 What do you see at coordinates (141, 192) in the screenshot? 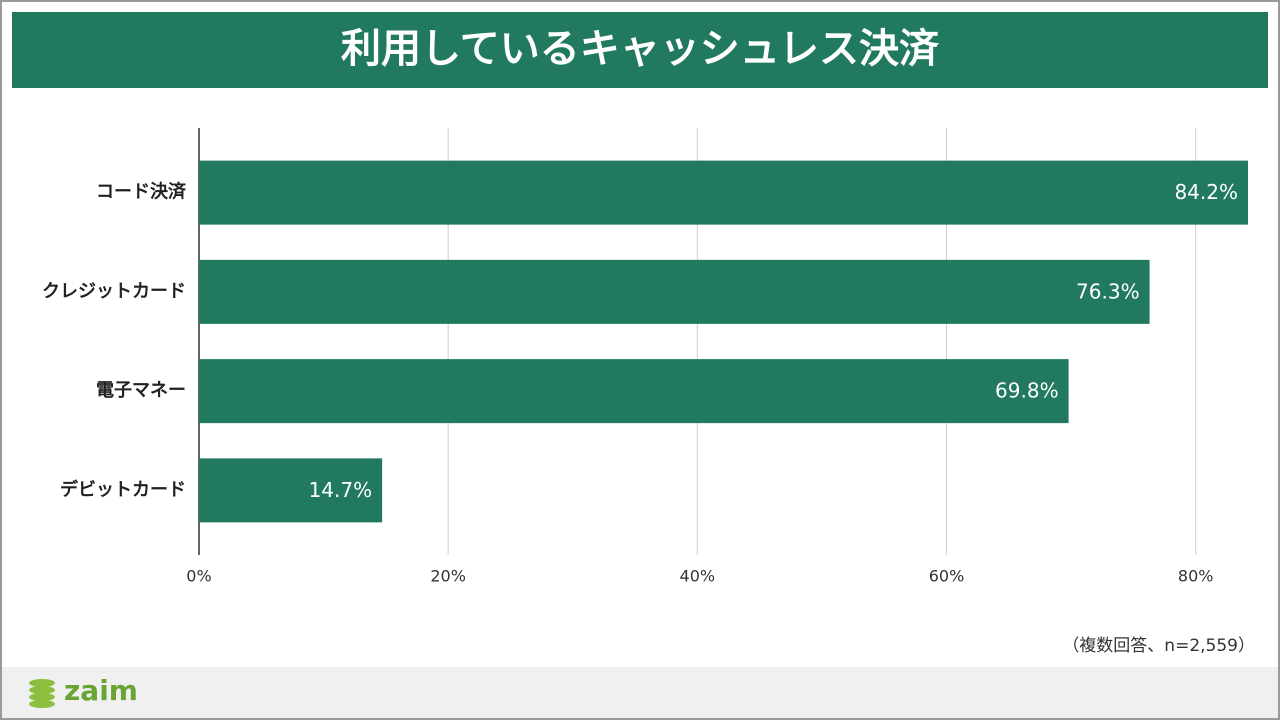
I see `y-tick-label: コード決済` at bounding box center [141, 192].